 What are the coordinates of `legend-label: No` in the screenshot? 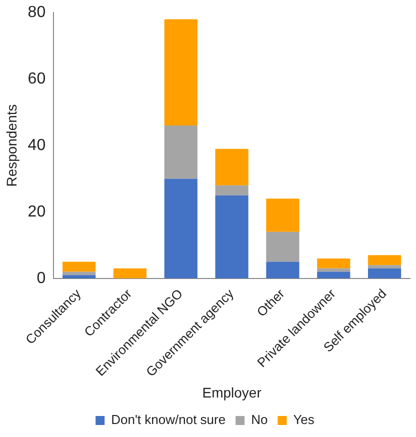 It's located at (259, 420).